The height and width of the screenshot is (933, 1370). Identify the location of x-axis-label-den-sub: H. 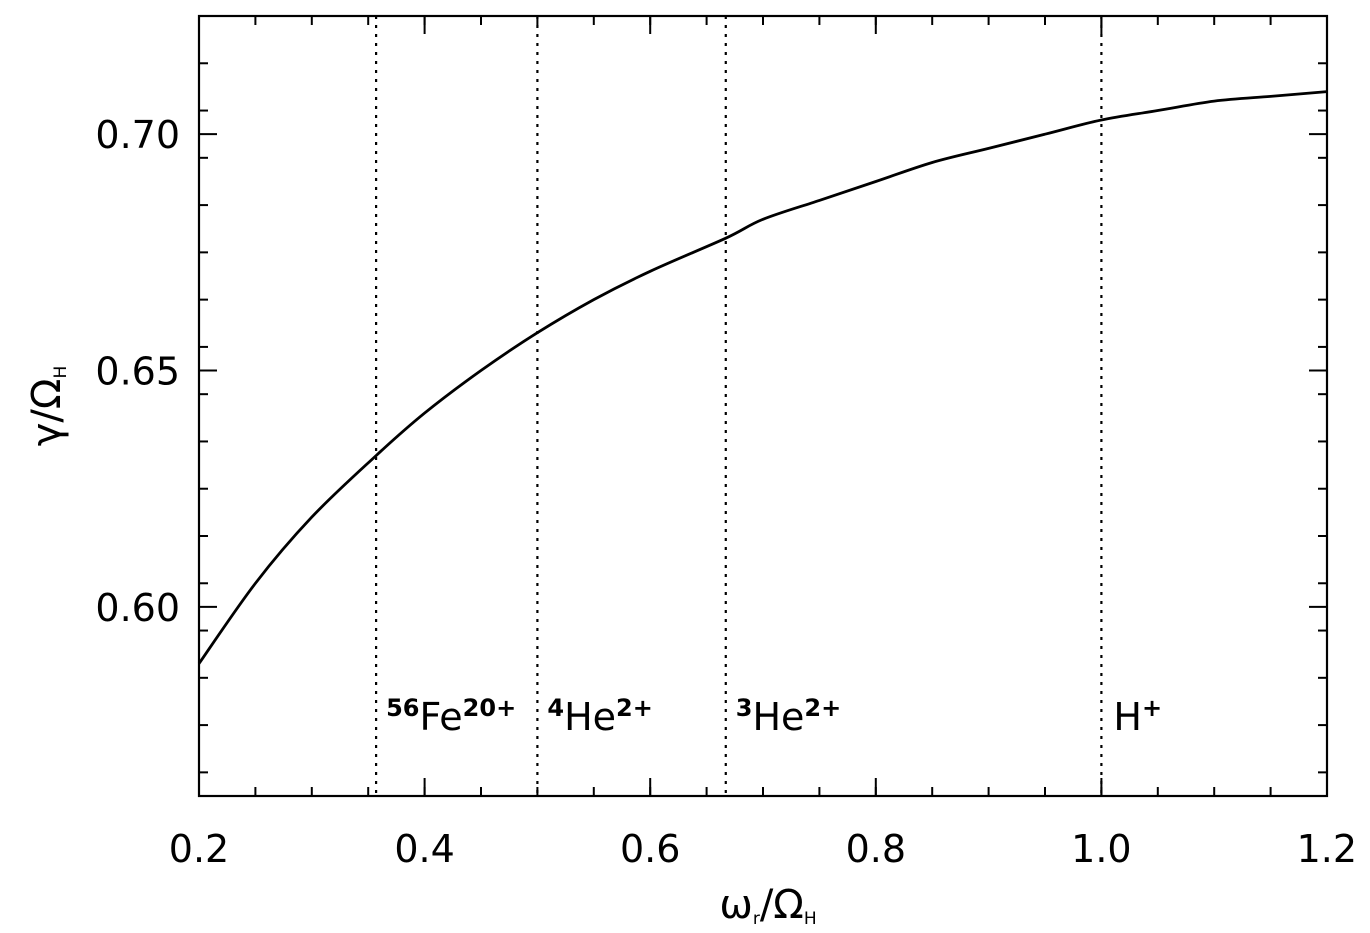
(810, 919).